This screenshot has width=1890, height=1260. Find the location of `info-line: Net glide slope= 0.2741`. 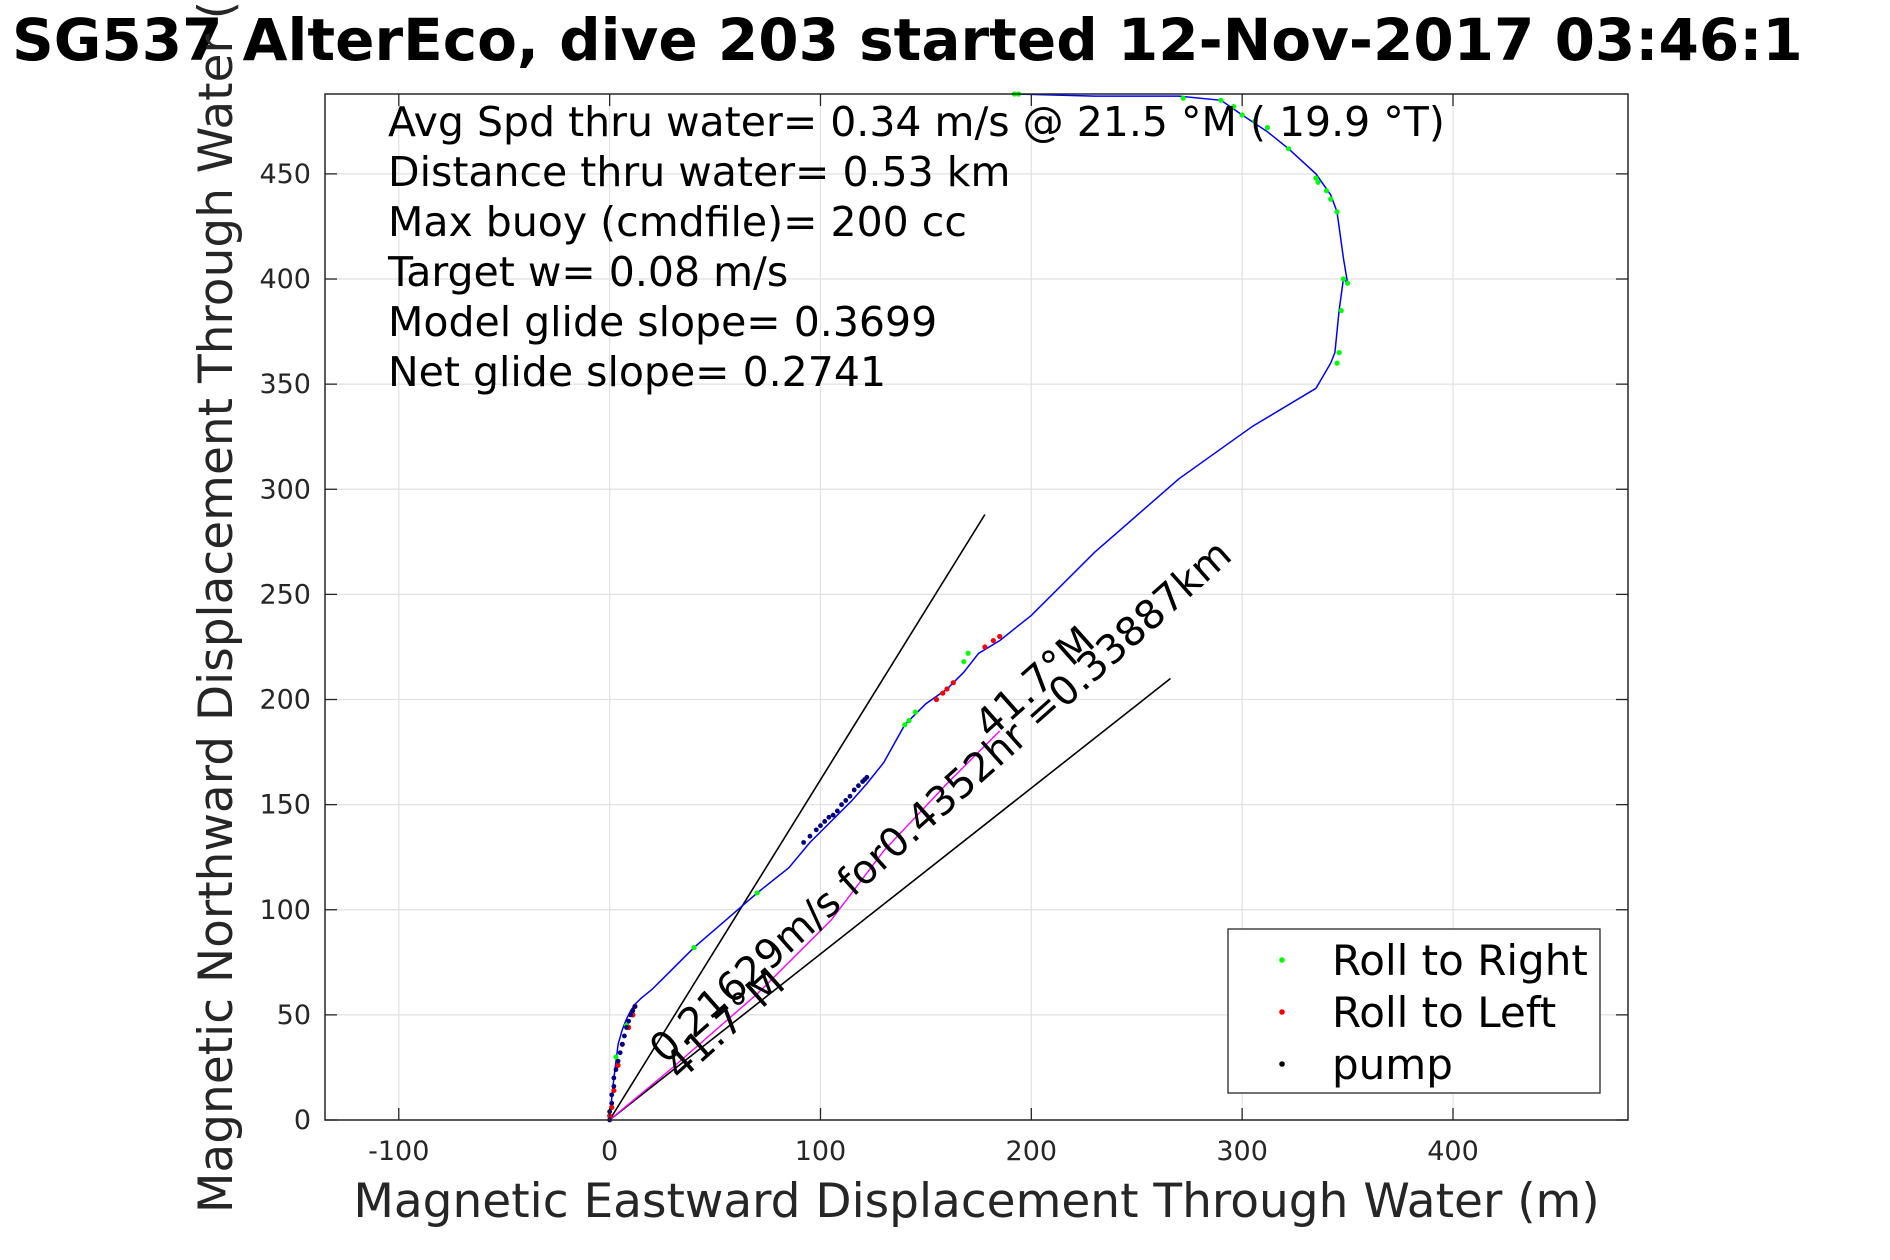

info-line: Net glide slope= 0.2741 is located at coordinates (637, 372).